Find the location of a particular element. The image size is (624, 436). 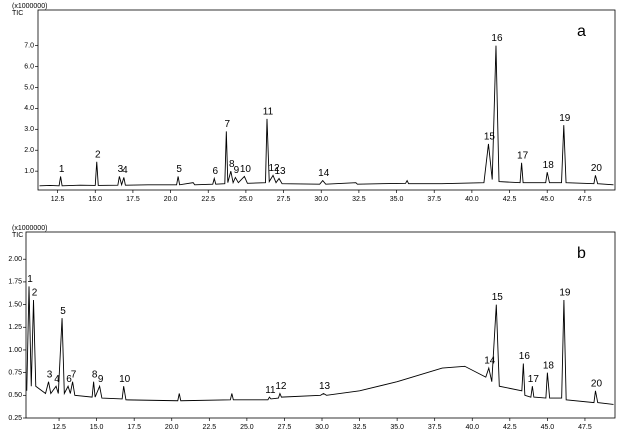

y-tick-label: 4.0 is located at coordinates (29, 108).